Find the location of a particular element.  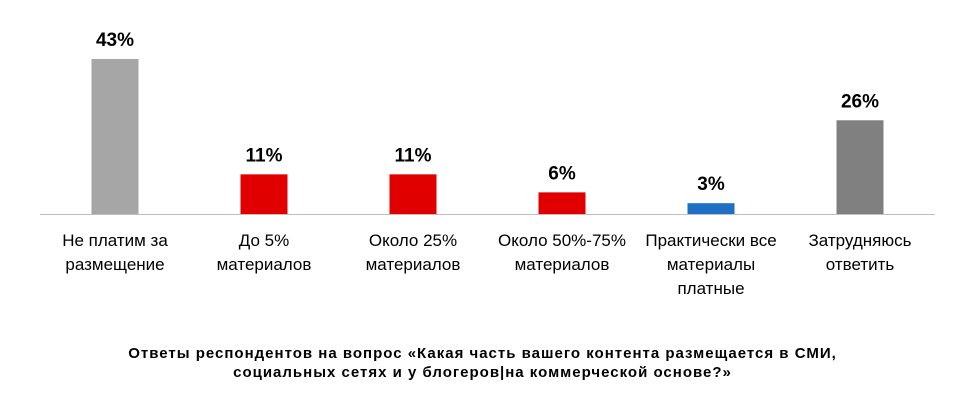

category-label-5: Практически все материалы платные is located at coordinates (711, 264).